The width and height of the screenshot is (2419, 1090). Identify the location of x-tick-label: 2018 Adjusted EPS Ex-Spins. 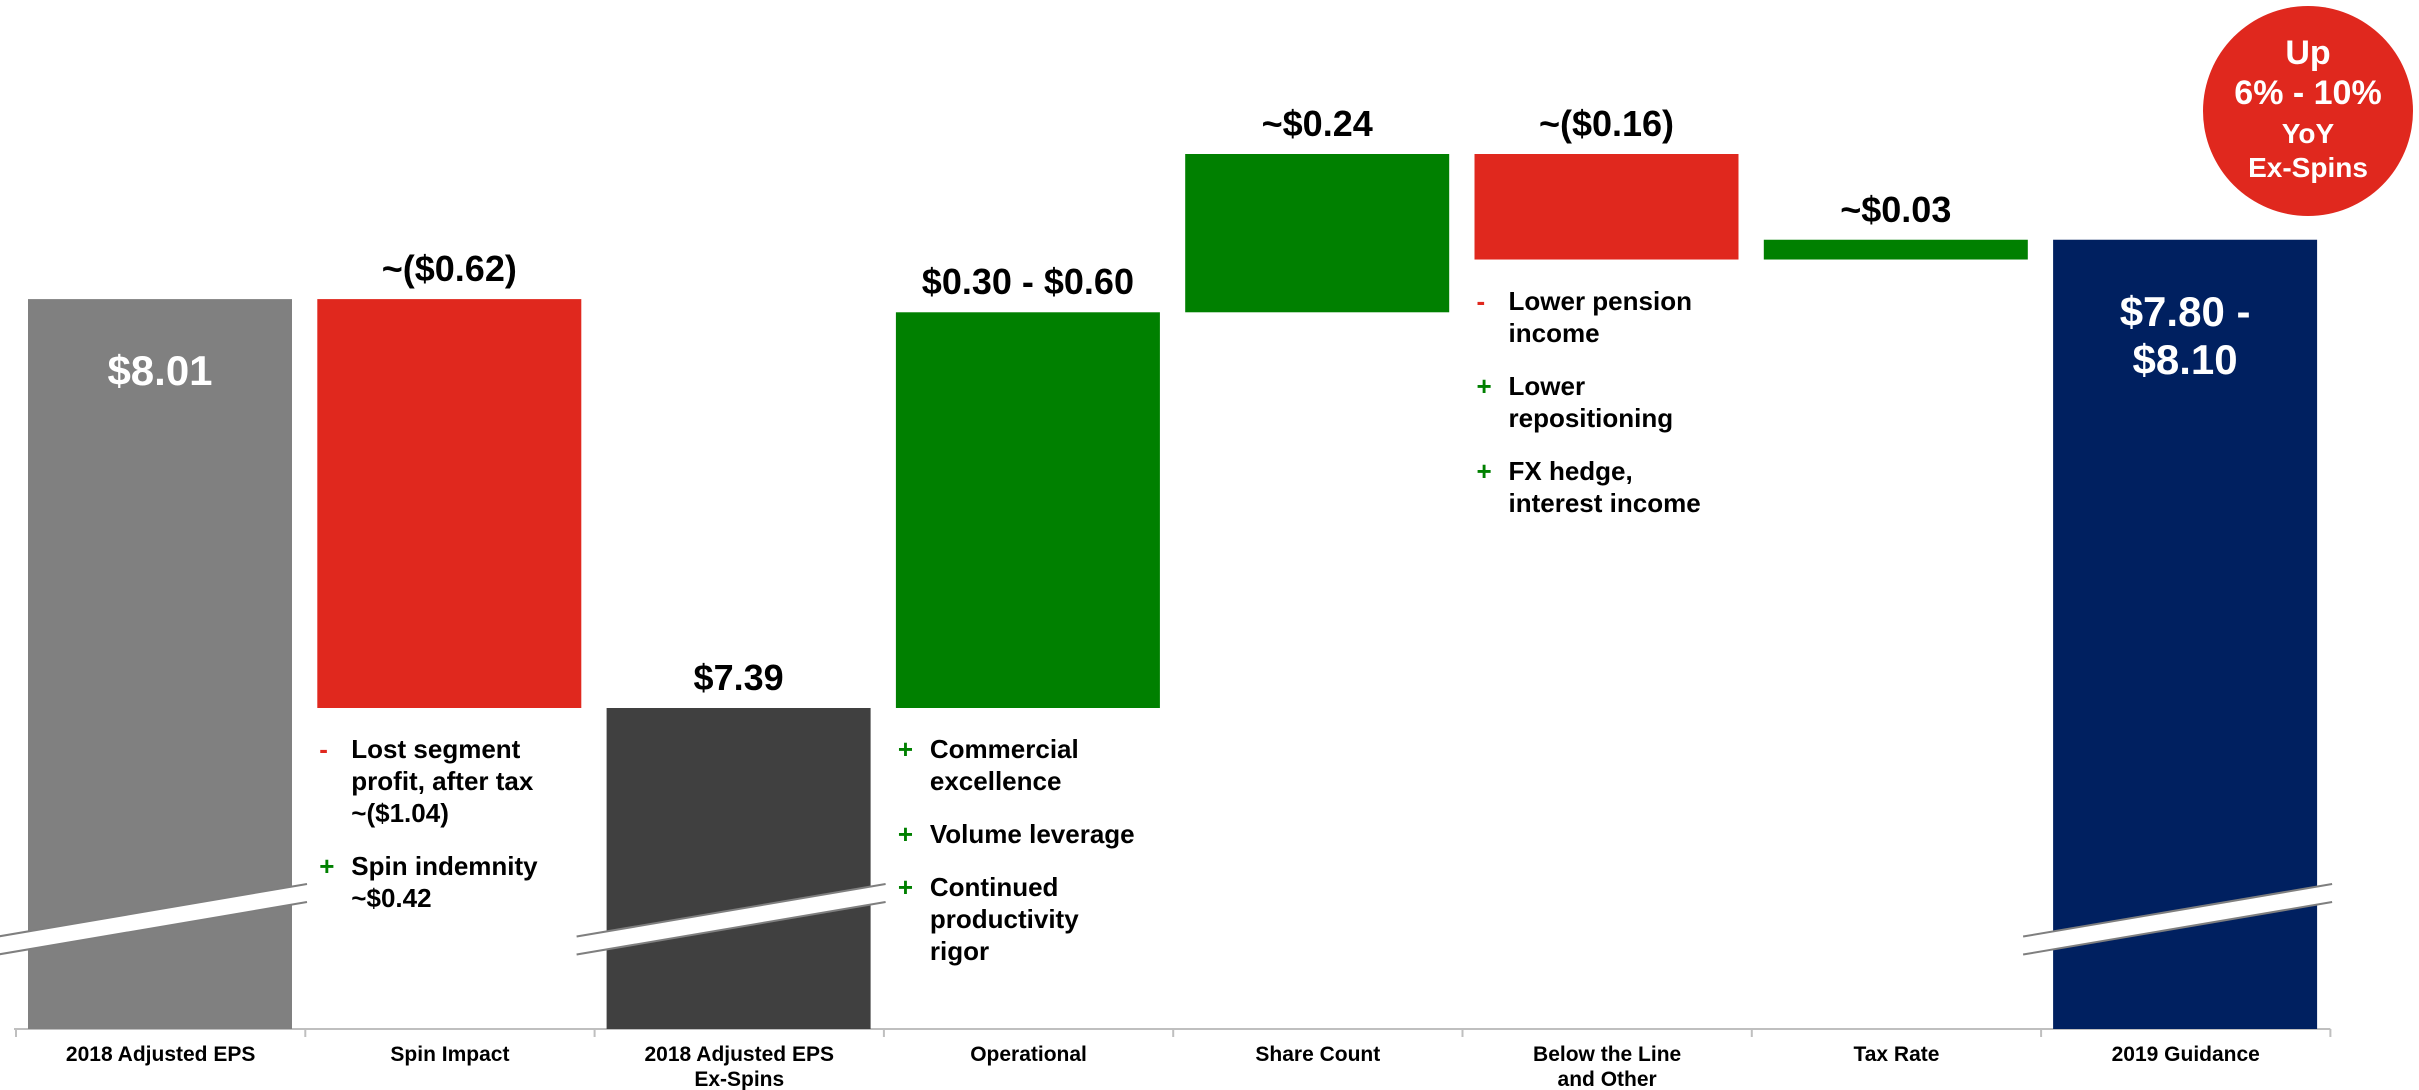
(739, 1066).